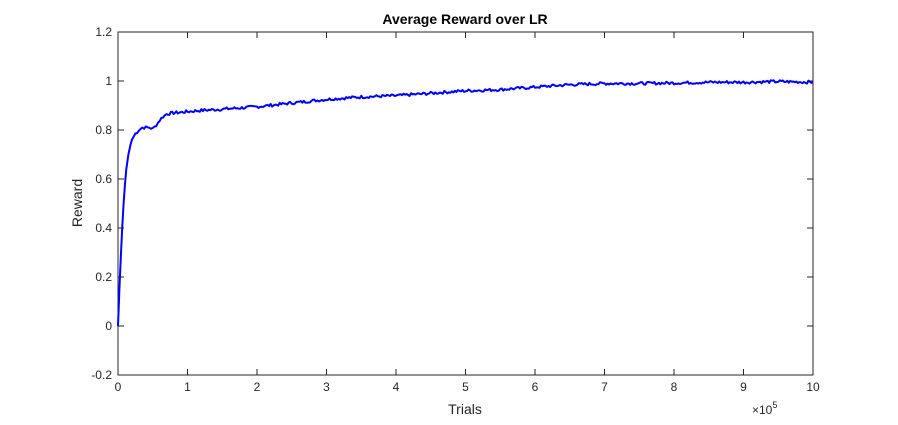  Describe the element at coordinates (326, 387) in the screenshot. I see `x-tick-label: 3` at that location.